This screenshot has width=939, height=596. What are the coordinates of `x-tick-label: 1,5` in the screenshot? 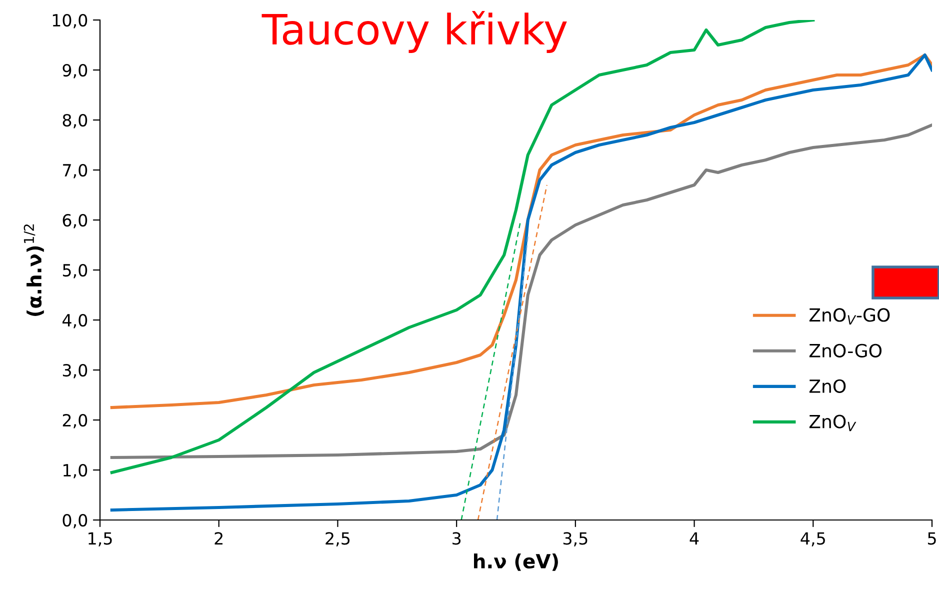 It's located at (100, 539).